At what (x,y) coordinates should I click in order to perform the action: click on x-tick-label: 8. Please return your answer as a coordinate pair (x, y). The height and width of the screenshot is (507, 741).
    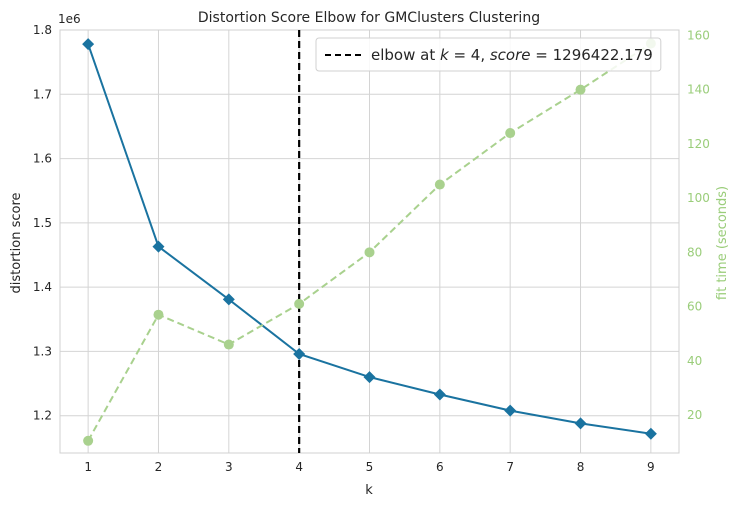
    Looking at the image, I should click on (581, 467).